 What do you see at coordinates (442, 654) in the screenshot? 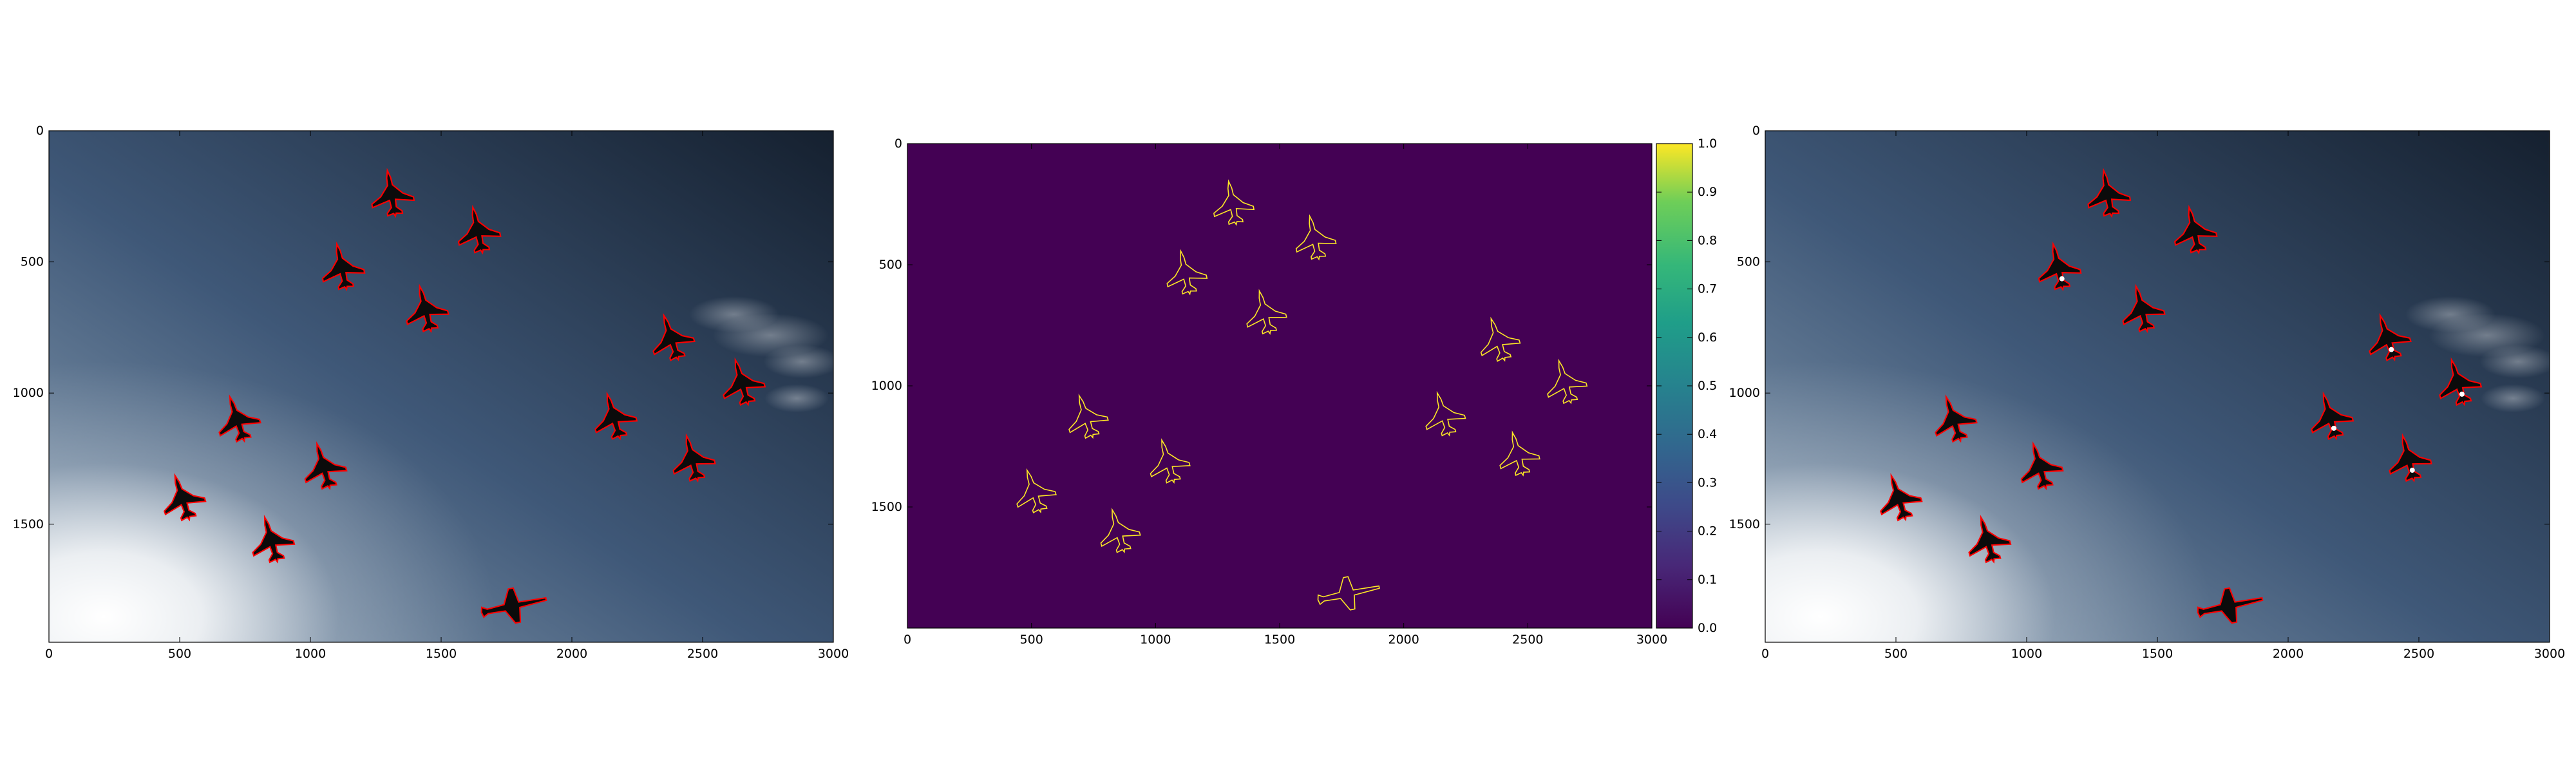
I see `left-xtick-label: 1500` at bounding box center [442, 654].